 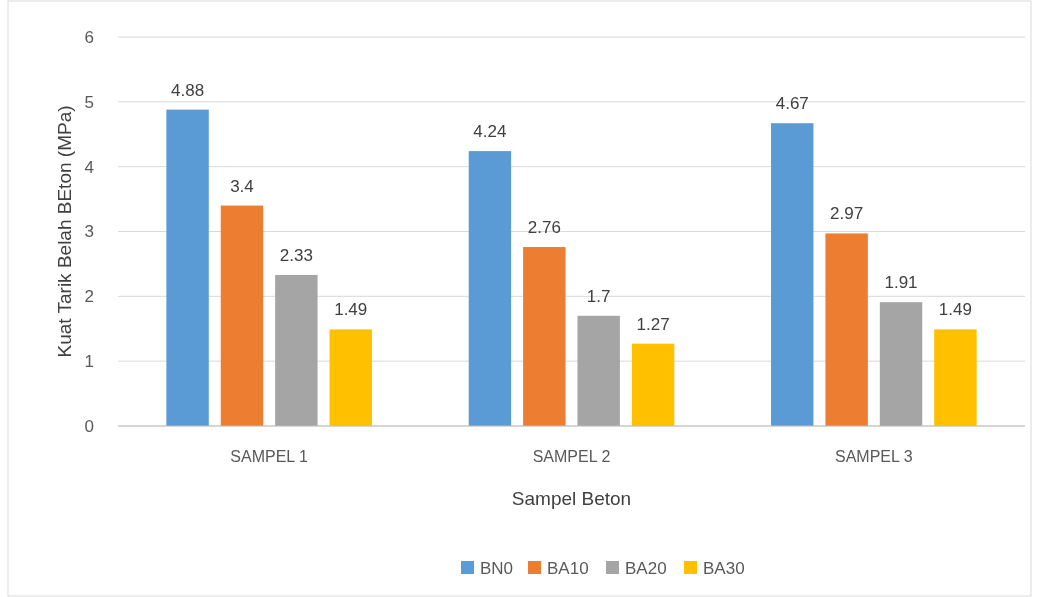 What do you see at coordinates (490, 132) in the screenshot?
I see `data-label: 4.24` at bounding box center [490, 132].